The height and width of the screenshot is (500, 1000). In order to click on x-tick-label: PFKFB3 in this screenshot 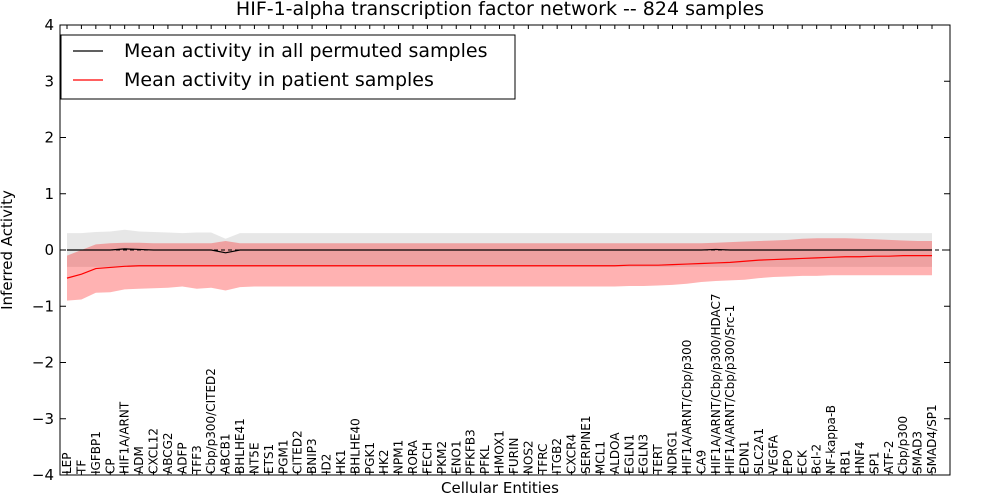, I will do `click(471, 451)`.